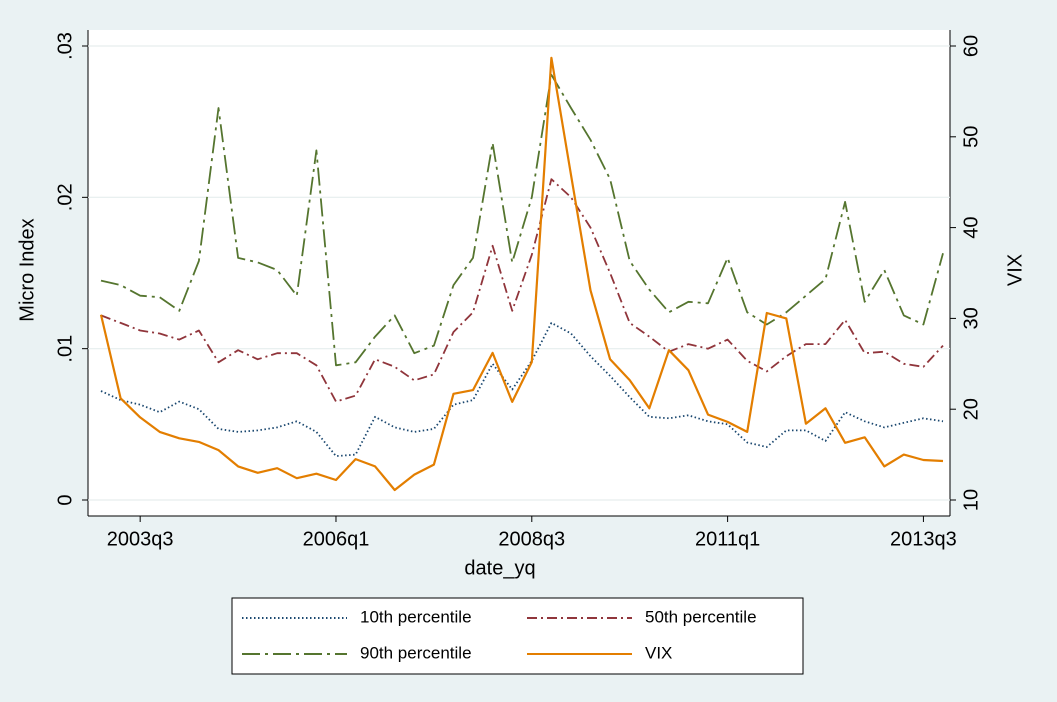 This screenshot has width=1057, height=702. Describe the element at coordinates (416, 616) in the screenshot. I see `legend-label: 10th percentile` at that location.